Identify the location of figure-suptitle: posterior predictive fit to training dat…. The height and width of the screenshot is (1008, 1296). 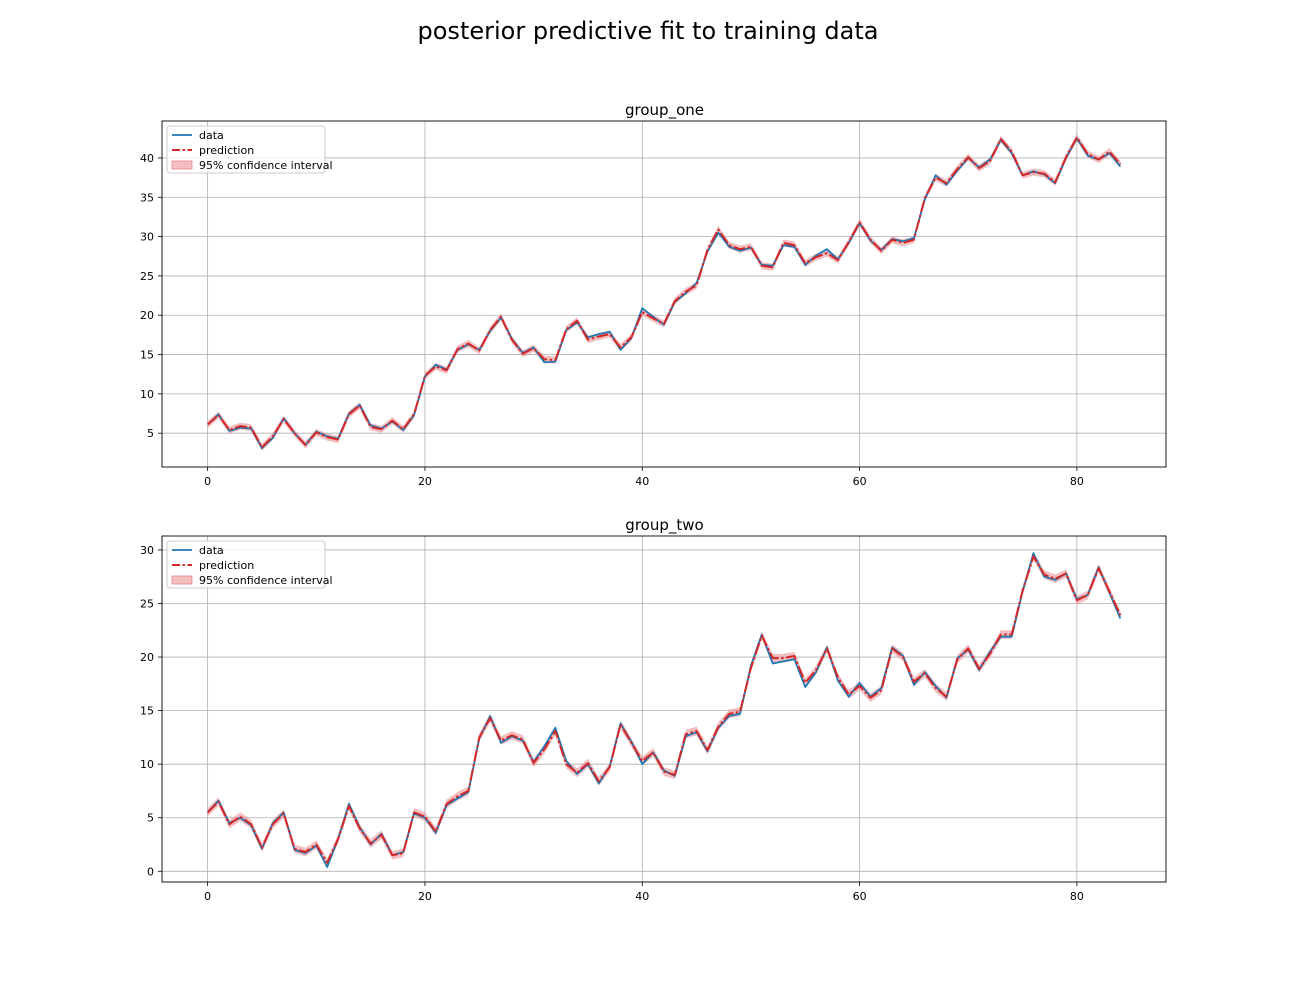
(648, 31).